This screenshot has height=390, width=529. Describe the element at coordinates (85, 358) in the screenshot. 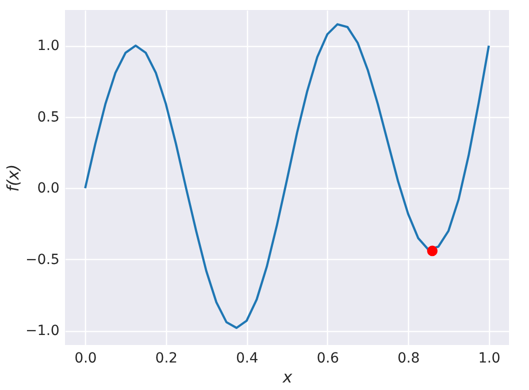

I see `x-tick-label: 0.0` at that location.